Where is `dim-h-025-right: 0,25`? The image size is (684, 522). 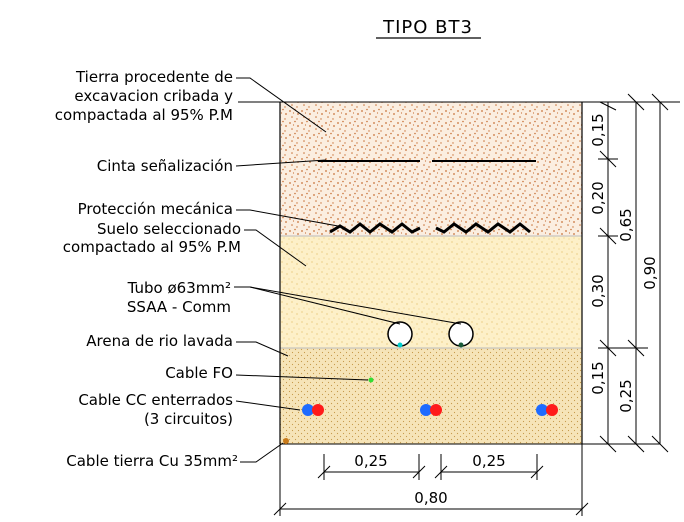
dim-h-025-right: 0,25 is located at coordinates (488, 461).